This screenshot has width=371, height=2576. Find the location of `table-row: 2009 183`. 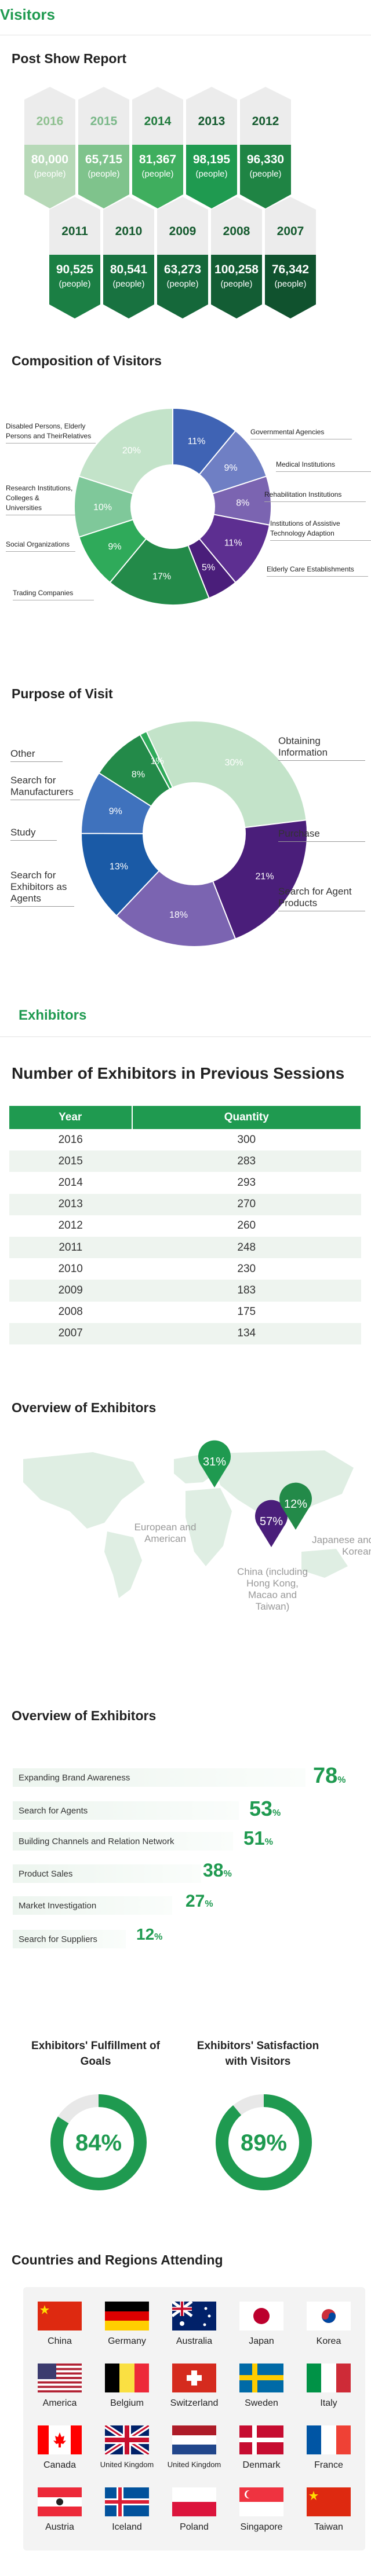

table-row: 2009 183 is located at coordinates (185, 1291).